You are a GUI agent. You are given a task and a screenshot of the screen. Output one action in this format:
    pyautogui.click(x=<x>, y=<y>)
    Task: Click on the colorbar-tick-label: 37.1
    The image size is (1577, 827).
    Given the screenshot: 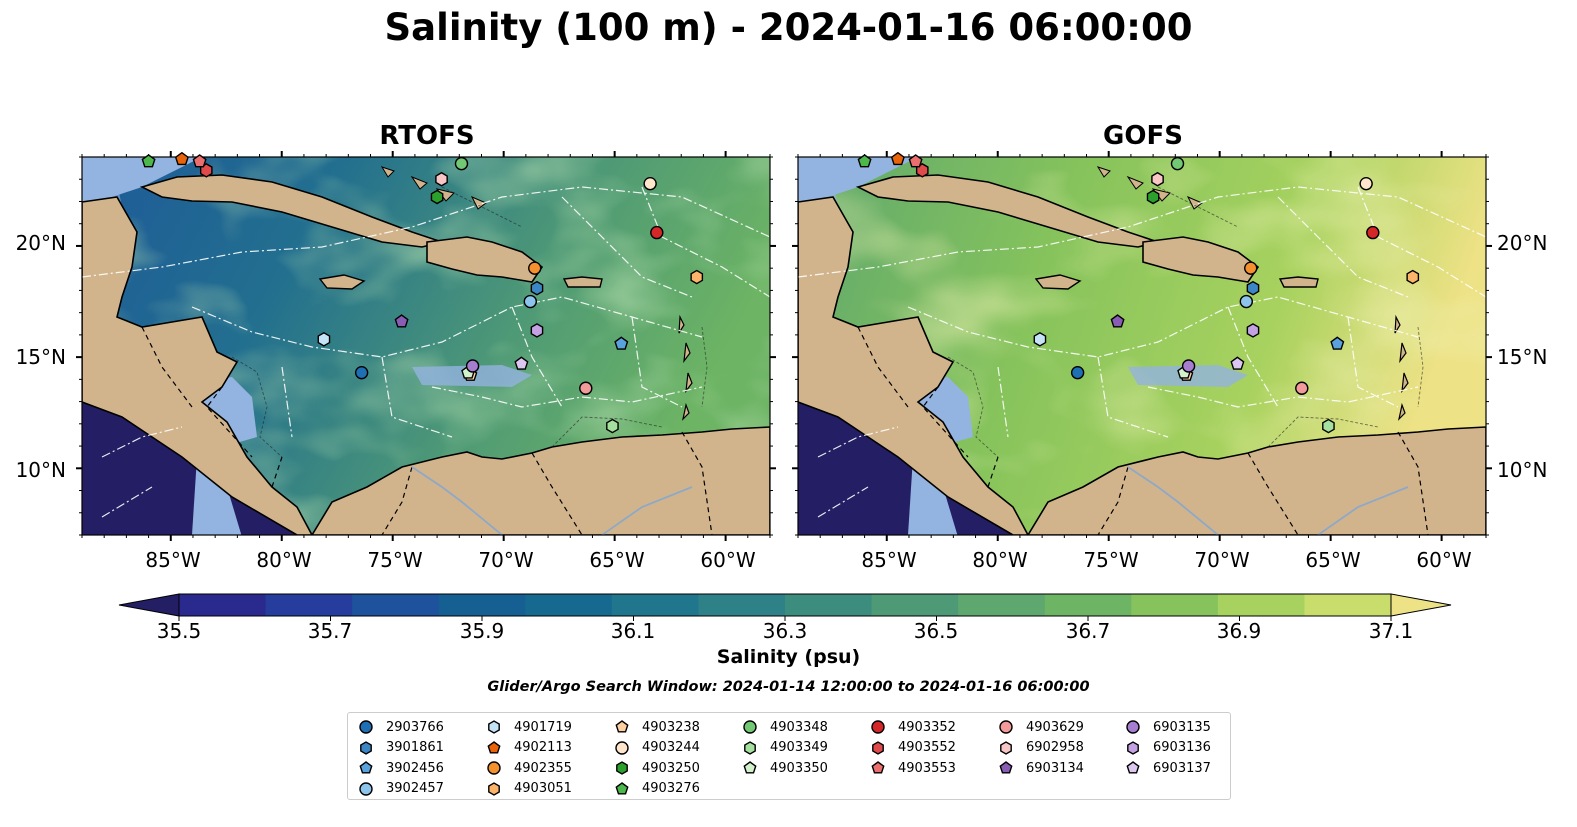 What is the action you would take?
    pyautogui.click(x=1391, y=631)
    